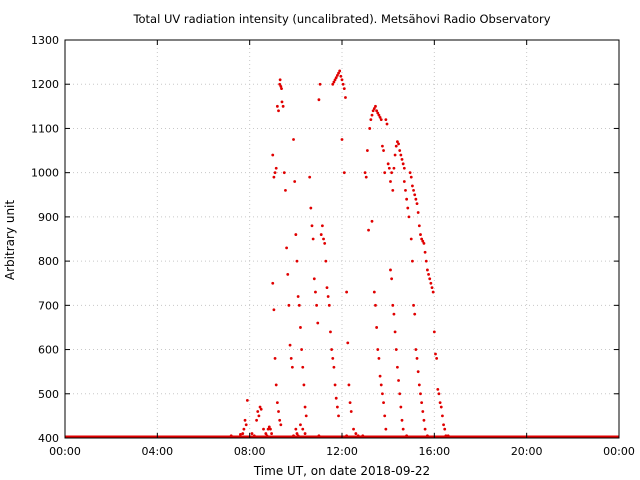 Image resolution: width=640 pixels, height=480 pixels. I want to click on x-tick-label: 04:00, so click(157, 451).